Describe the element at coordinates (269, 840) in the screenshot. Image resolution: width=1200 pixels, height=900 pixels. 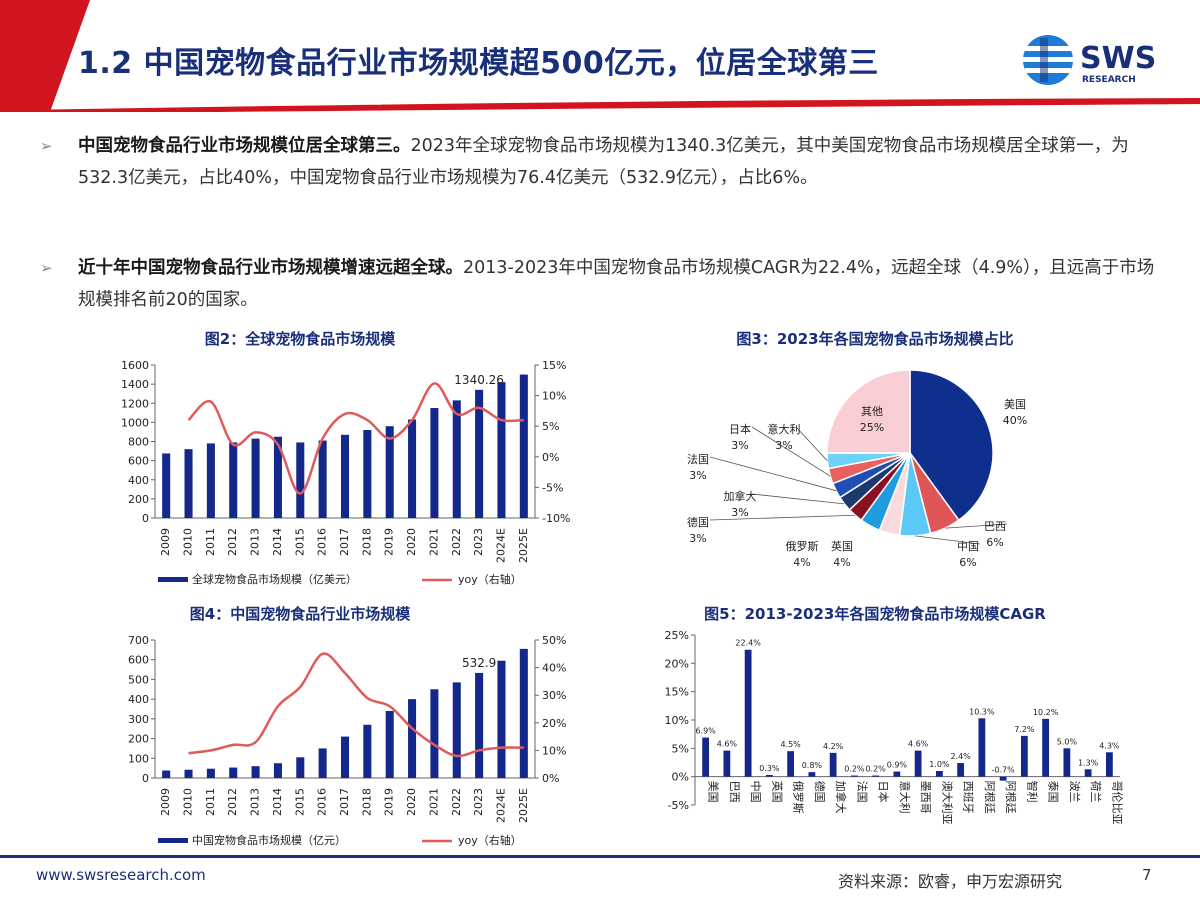
I see `legend-bar-label: 中国宠物食品市场规模（亿元）` at that location.